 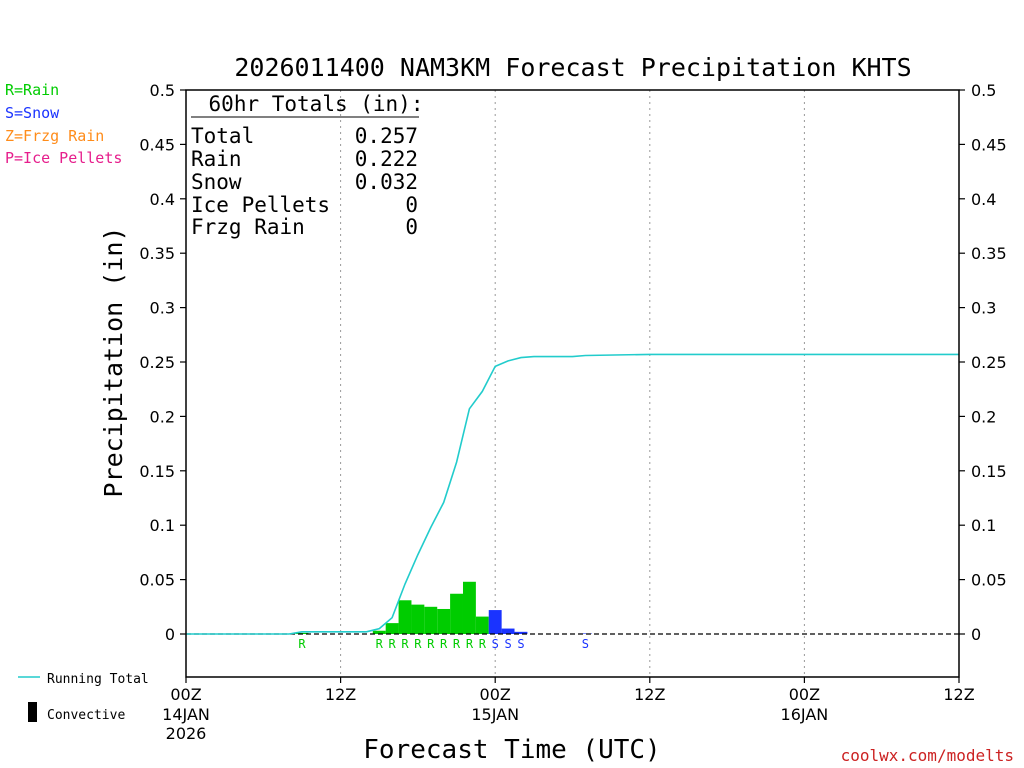 I want to click on y-tick-label-right-0: 0, so click(x=976, y=634).